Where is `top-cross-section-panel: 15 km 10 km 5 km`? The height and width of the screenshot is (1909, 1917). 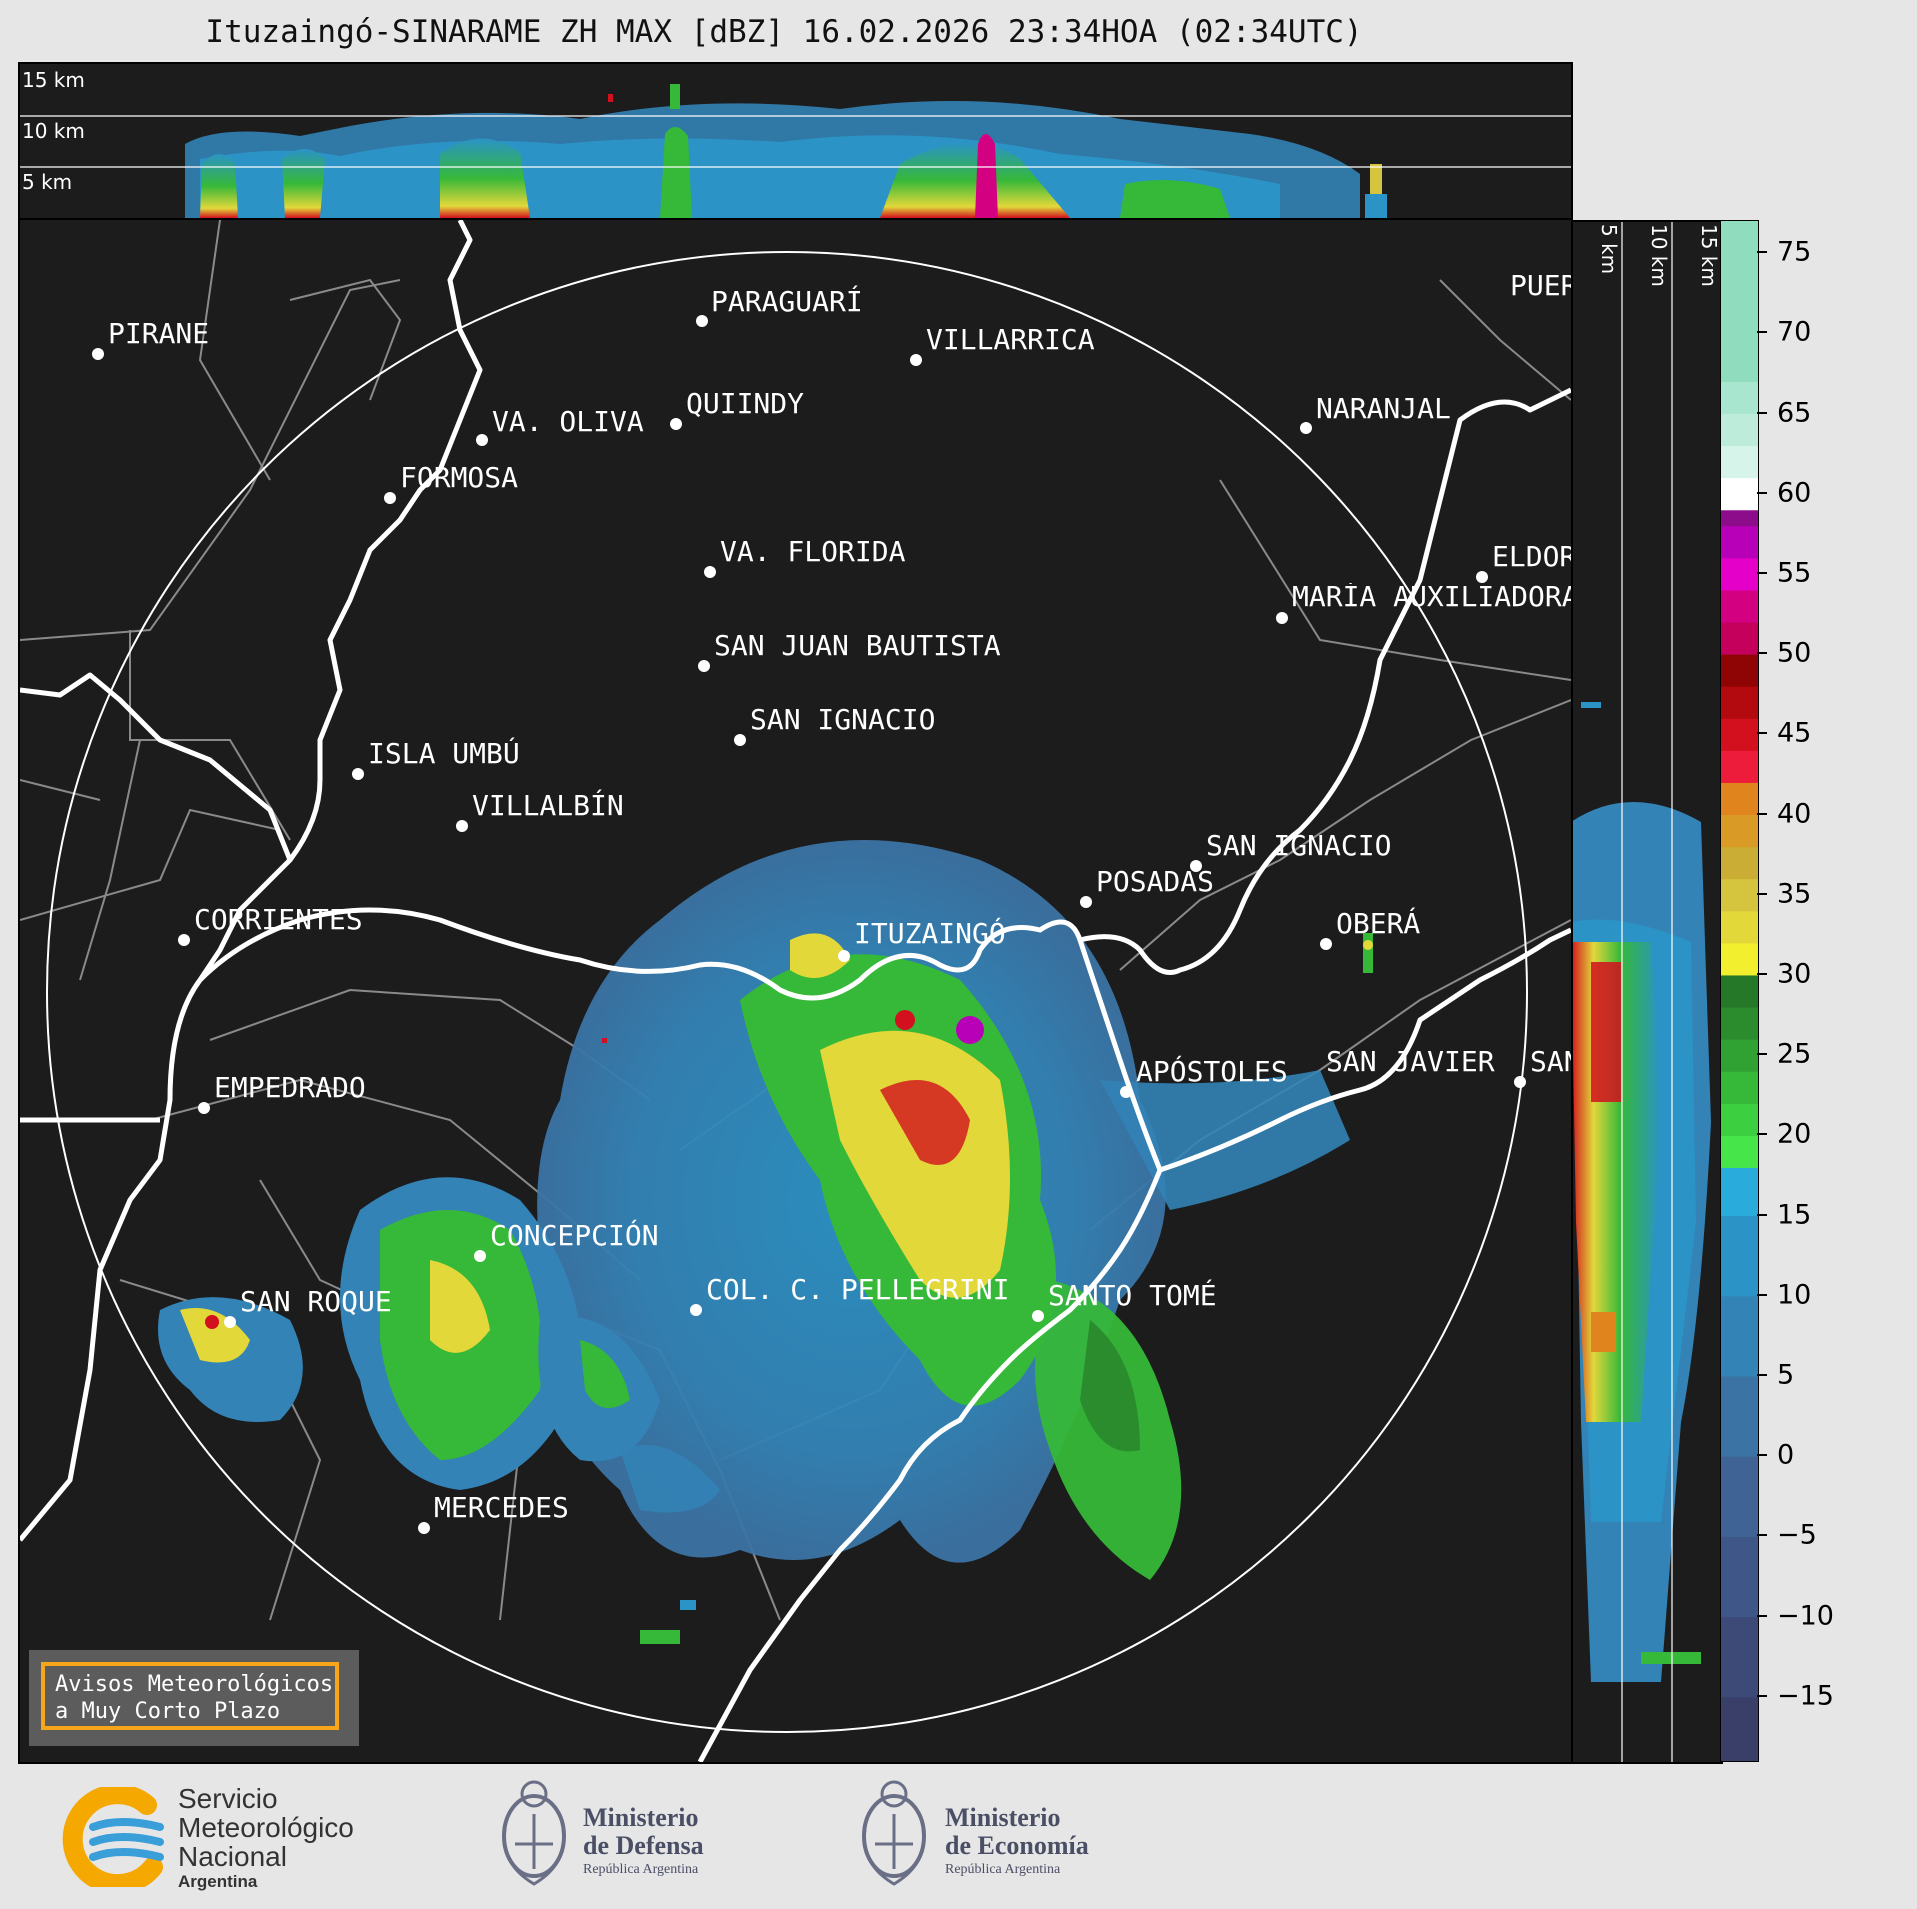 top-cross-section-panel: 15 km 10 km 5 km is located at coordinates (795, 141).